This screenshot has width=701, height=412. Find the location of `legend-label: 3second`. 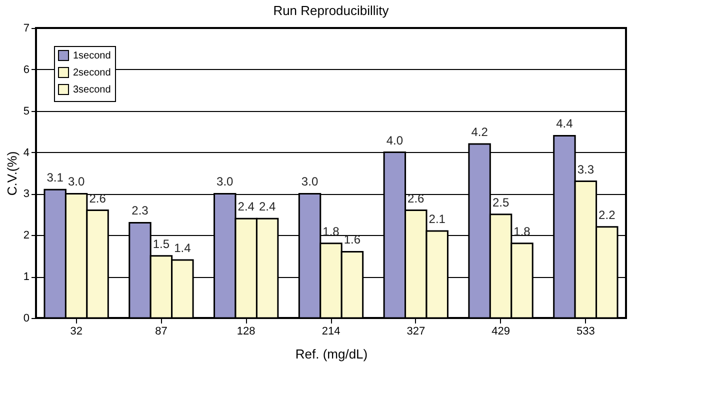

legend-label: 3second is located at coordinates (92, 90).